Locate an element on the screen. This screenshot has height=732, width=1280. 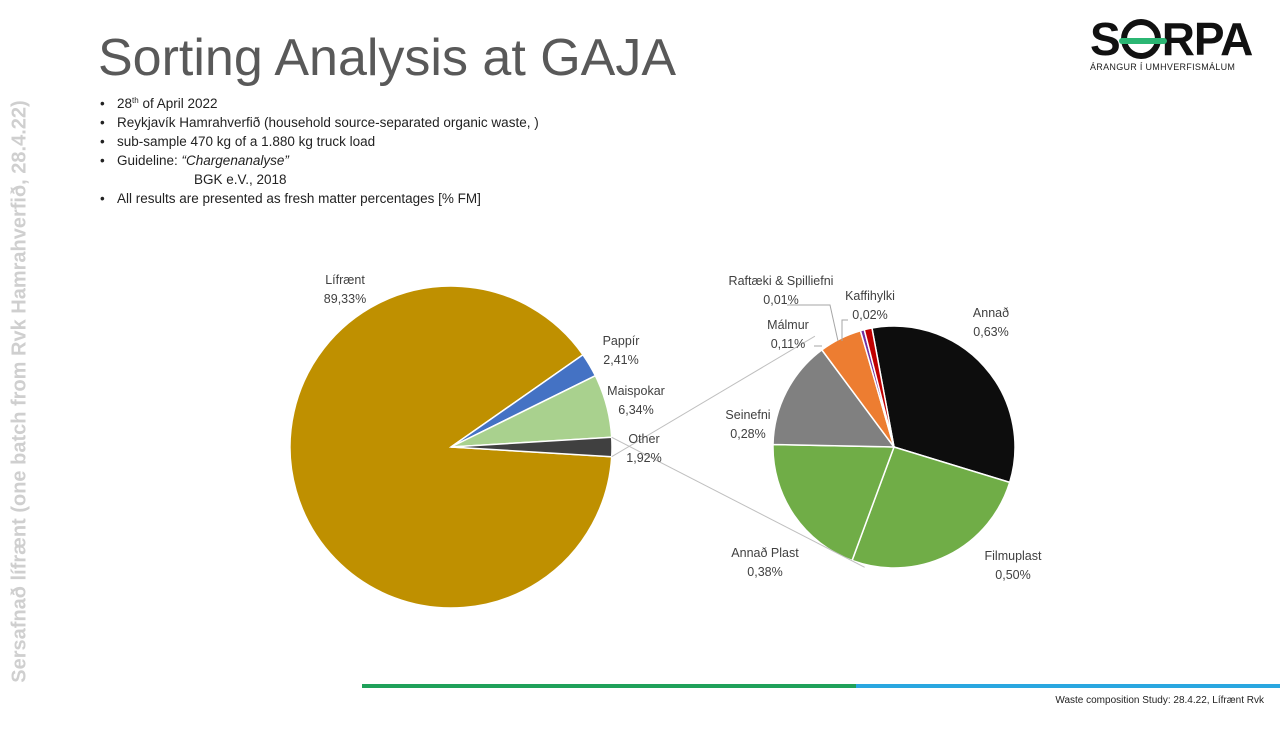
slice-kaffihylki is located at coordinates (879, 387).